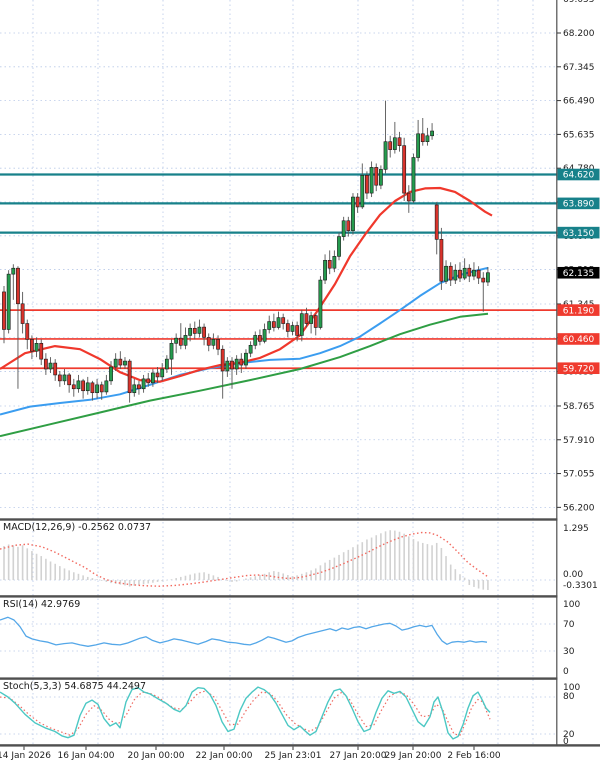 The height and width of the screenshot is (765, 600). What do you see at coordinates (358, 756) in the screenshot?
I see `date-tick-label: 27 Jan 20:00` at bounding box center [358, 756].